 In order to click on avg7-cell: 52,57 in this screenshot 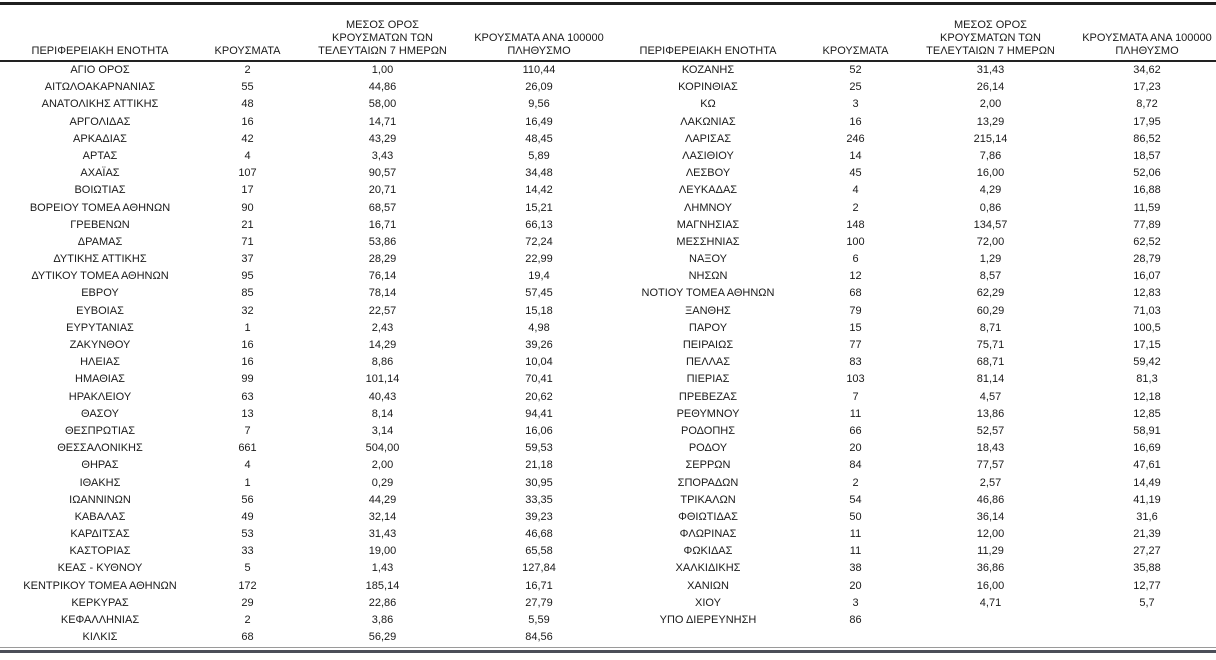, I will do `click(990, 430)`.